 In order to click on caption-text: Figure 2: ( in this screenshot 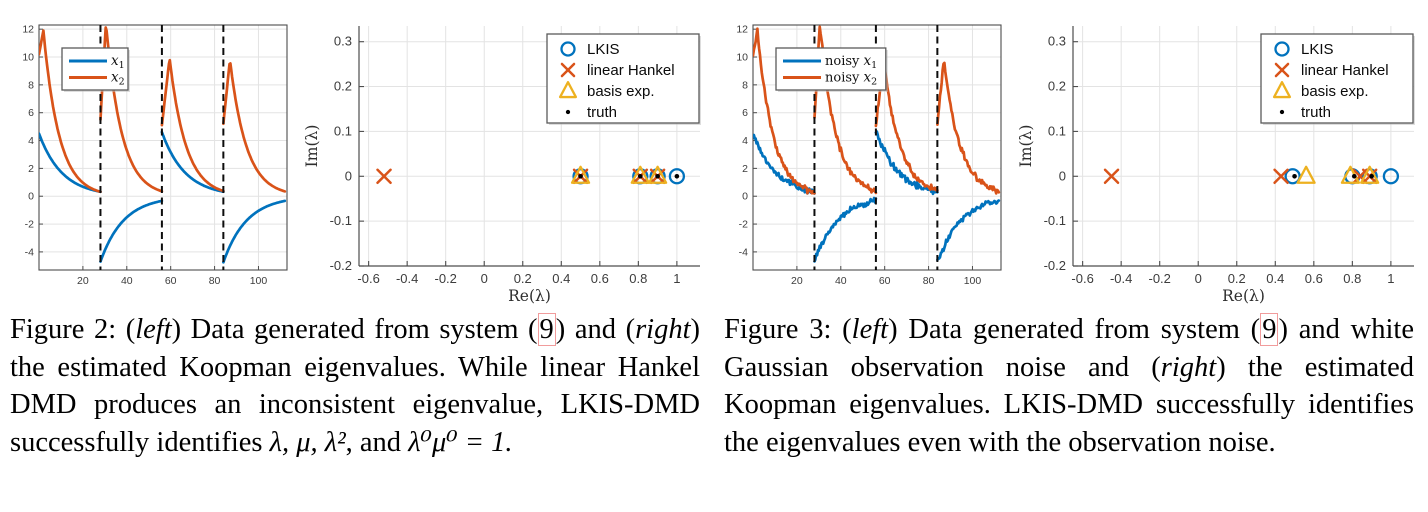, I will do `click(73, 329)`.